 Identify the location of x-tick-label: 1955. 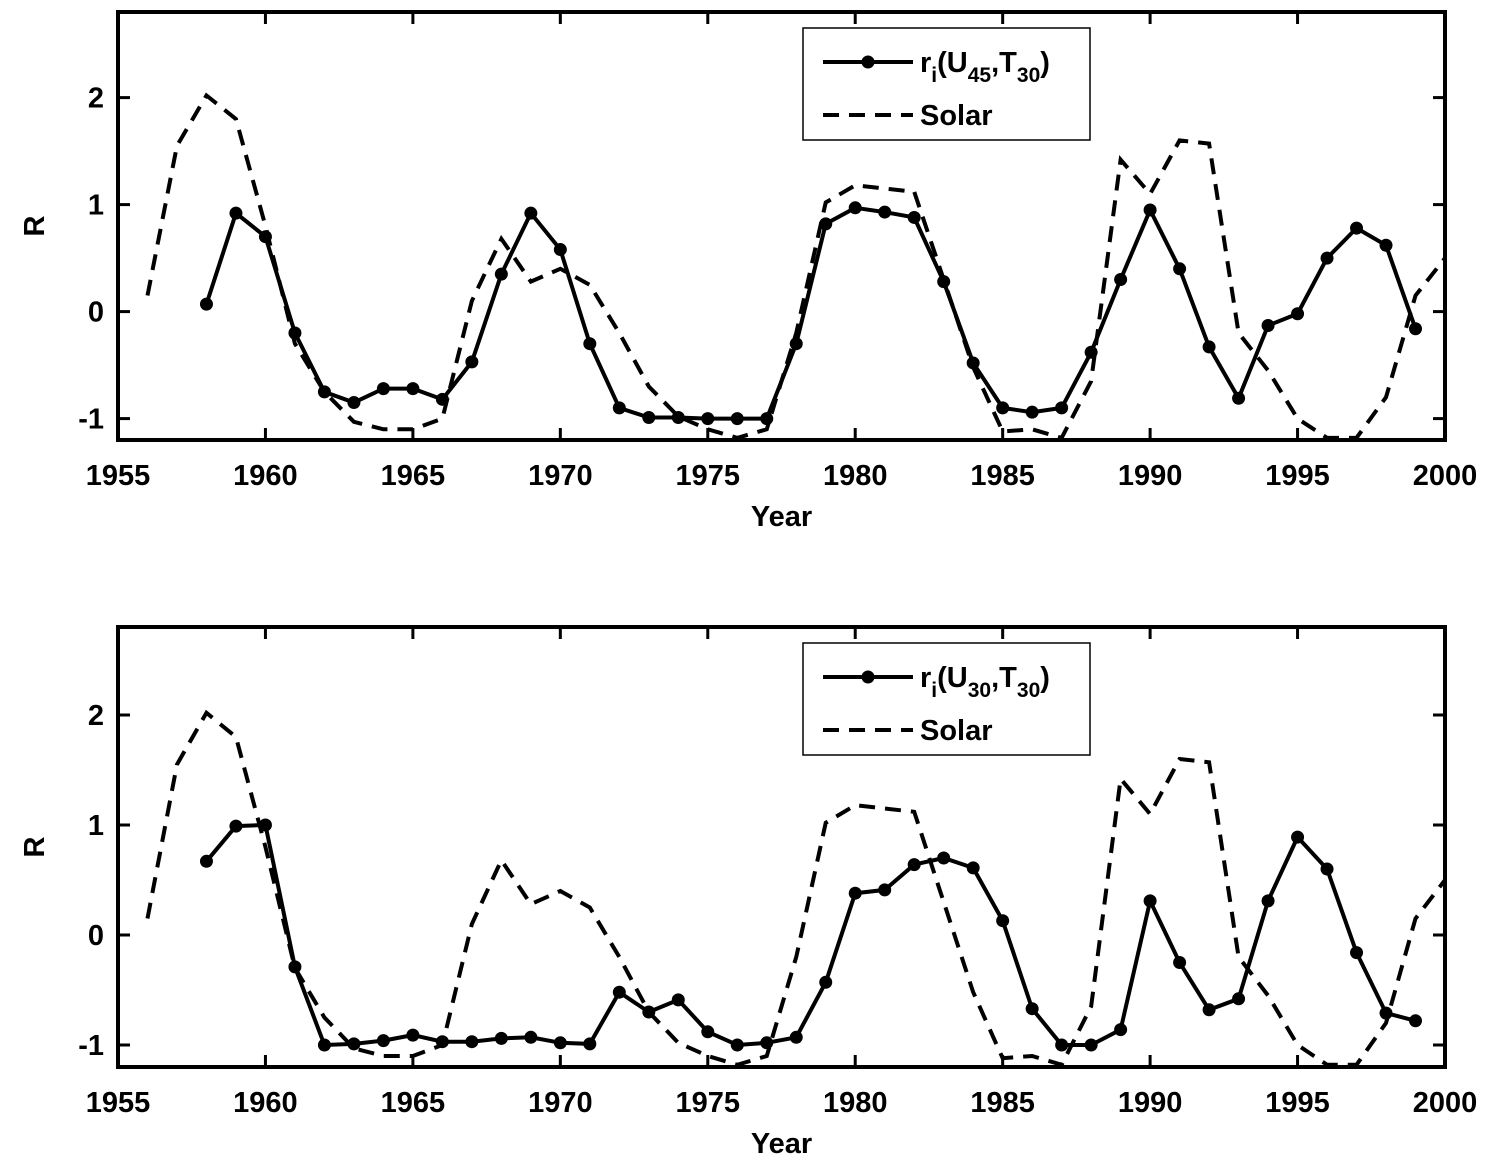
(118, 1103).